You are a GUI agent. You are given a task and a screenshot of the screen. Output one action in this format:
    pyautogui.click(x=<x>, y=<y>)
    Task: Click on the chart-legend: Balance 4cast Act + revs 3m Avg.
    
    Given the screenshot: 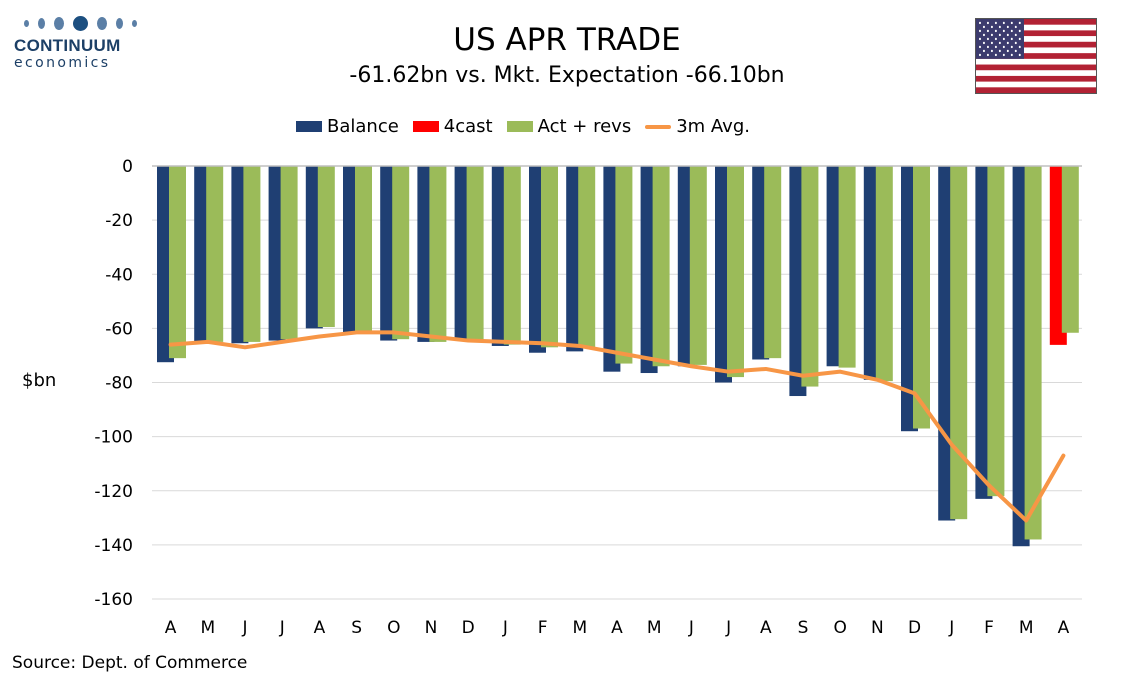 What is the action you would take?
    pyautogui.click(x=530, y=126)
    